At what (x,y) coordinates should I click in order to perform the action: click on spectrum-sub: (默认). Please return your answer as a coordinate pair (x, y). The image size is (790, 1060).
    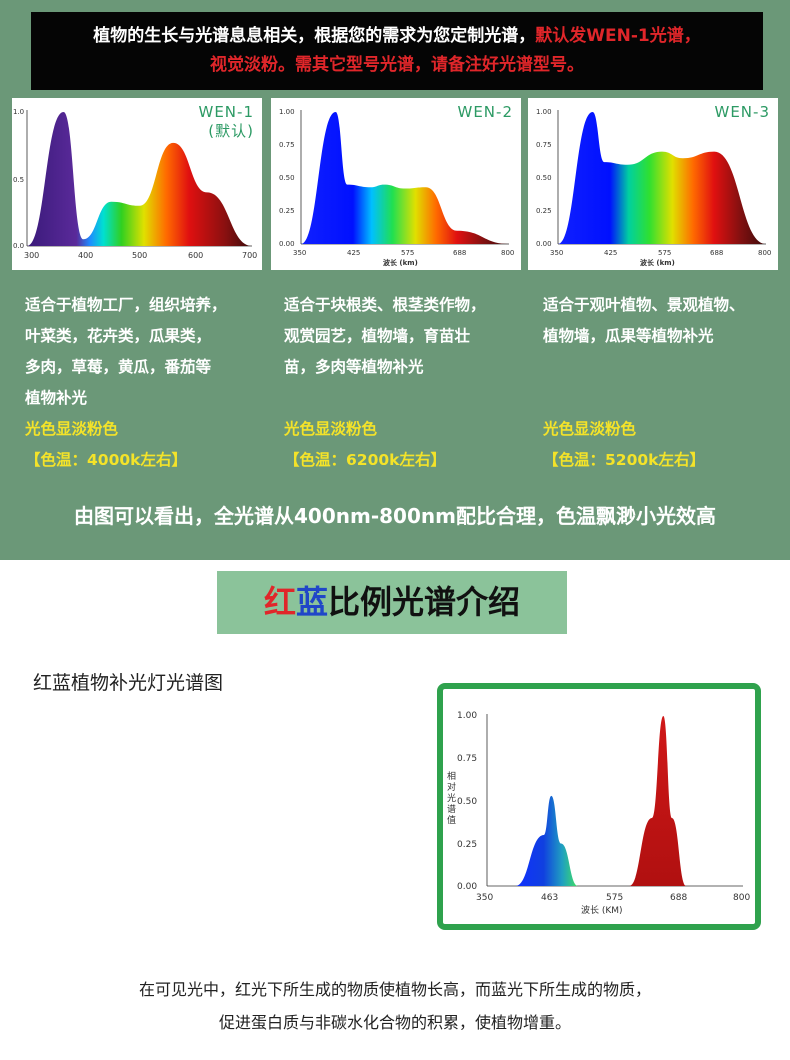
    Looking at the image, I should click on (231, 131).